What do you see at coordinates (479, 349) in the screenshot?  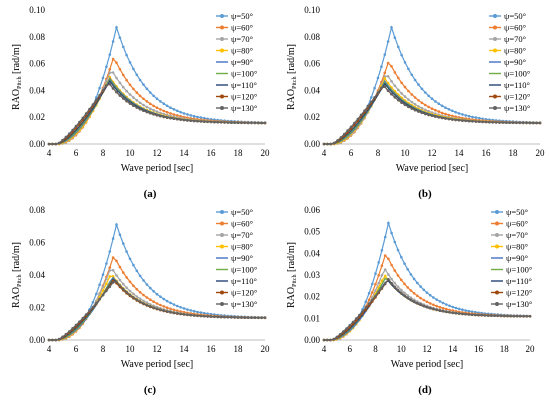 I see `x-tick-label: 16` at bounding box center [479, 349].